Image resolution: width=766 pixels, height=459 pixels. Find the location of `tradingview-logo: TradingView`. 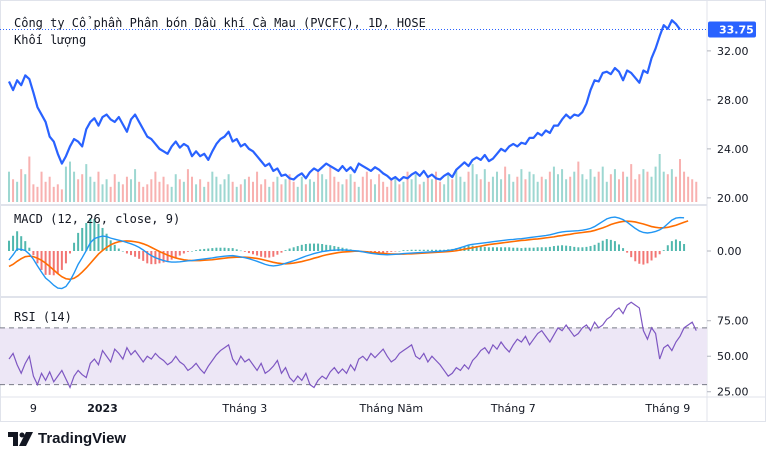

tradingview-logo: TradingView is located at coordinates (67, 438).